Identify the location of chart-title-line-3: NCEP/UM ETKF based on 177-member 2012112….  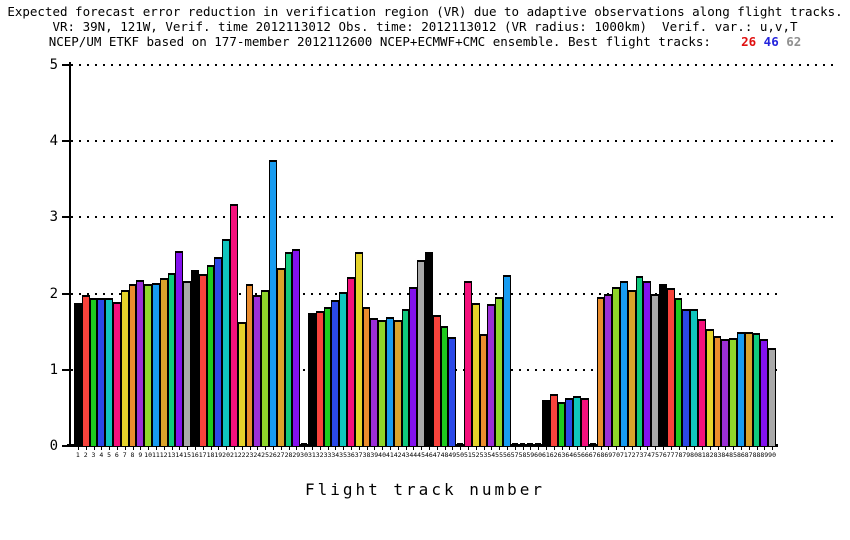
(425, 42).